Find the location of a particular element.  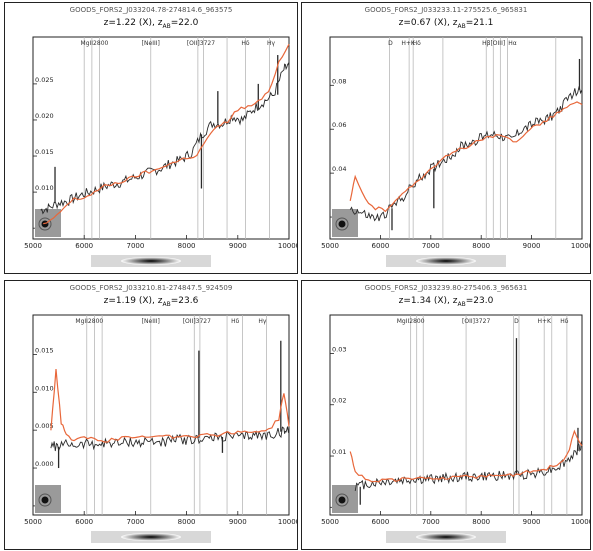

p4-line-label-1: MgII2800 is located at coordinates (411, 321).